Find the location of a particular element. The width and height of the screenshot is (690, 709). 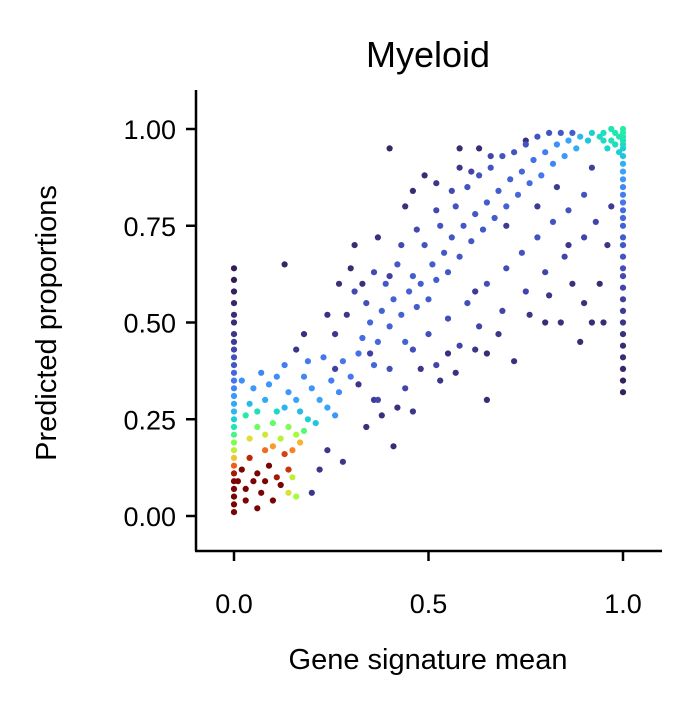

y-axis-ticks: 0.00 0.25 0.50 0.75 1.00 is located at coordinates (159, 323).